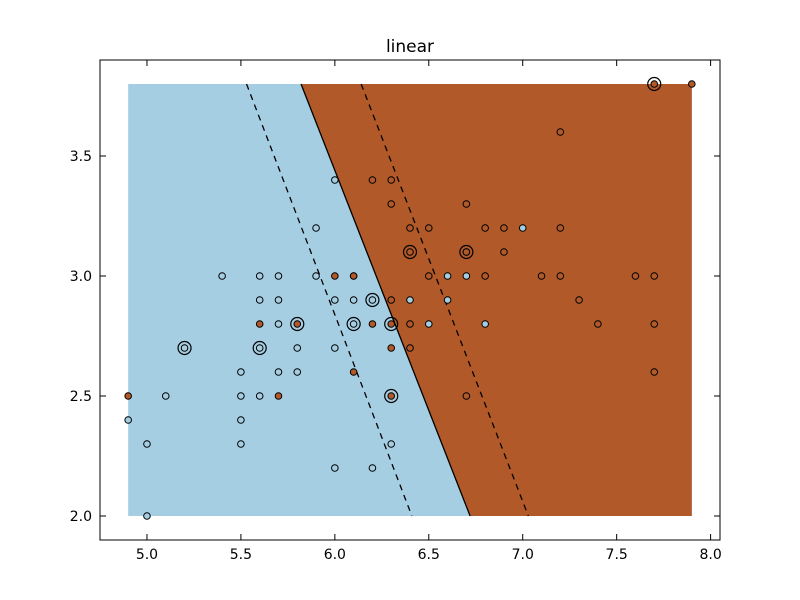 This screenshot has height=600, width=800. Describe the element at coordinates (429, 555) in the screenshot. I see `x-tick-label: 6.5` at that location.